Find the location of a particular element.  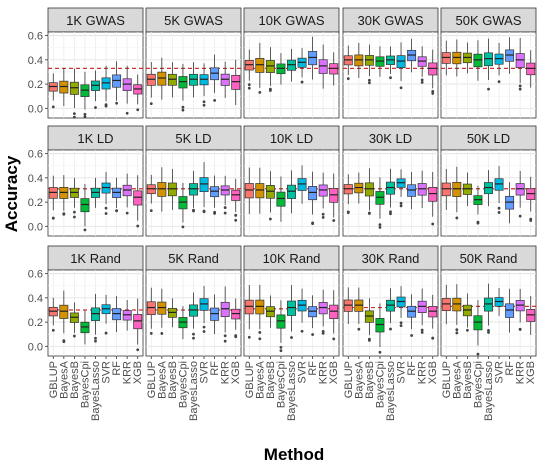

y-tick-label: 0.2 is located at coordinates (35, 85).